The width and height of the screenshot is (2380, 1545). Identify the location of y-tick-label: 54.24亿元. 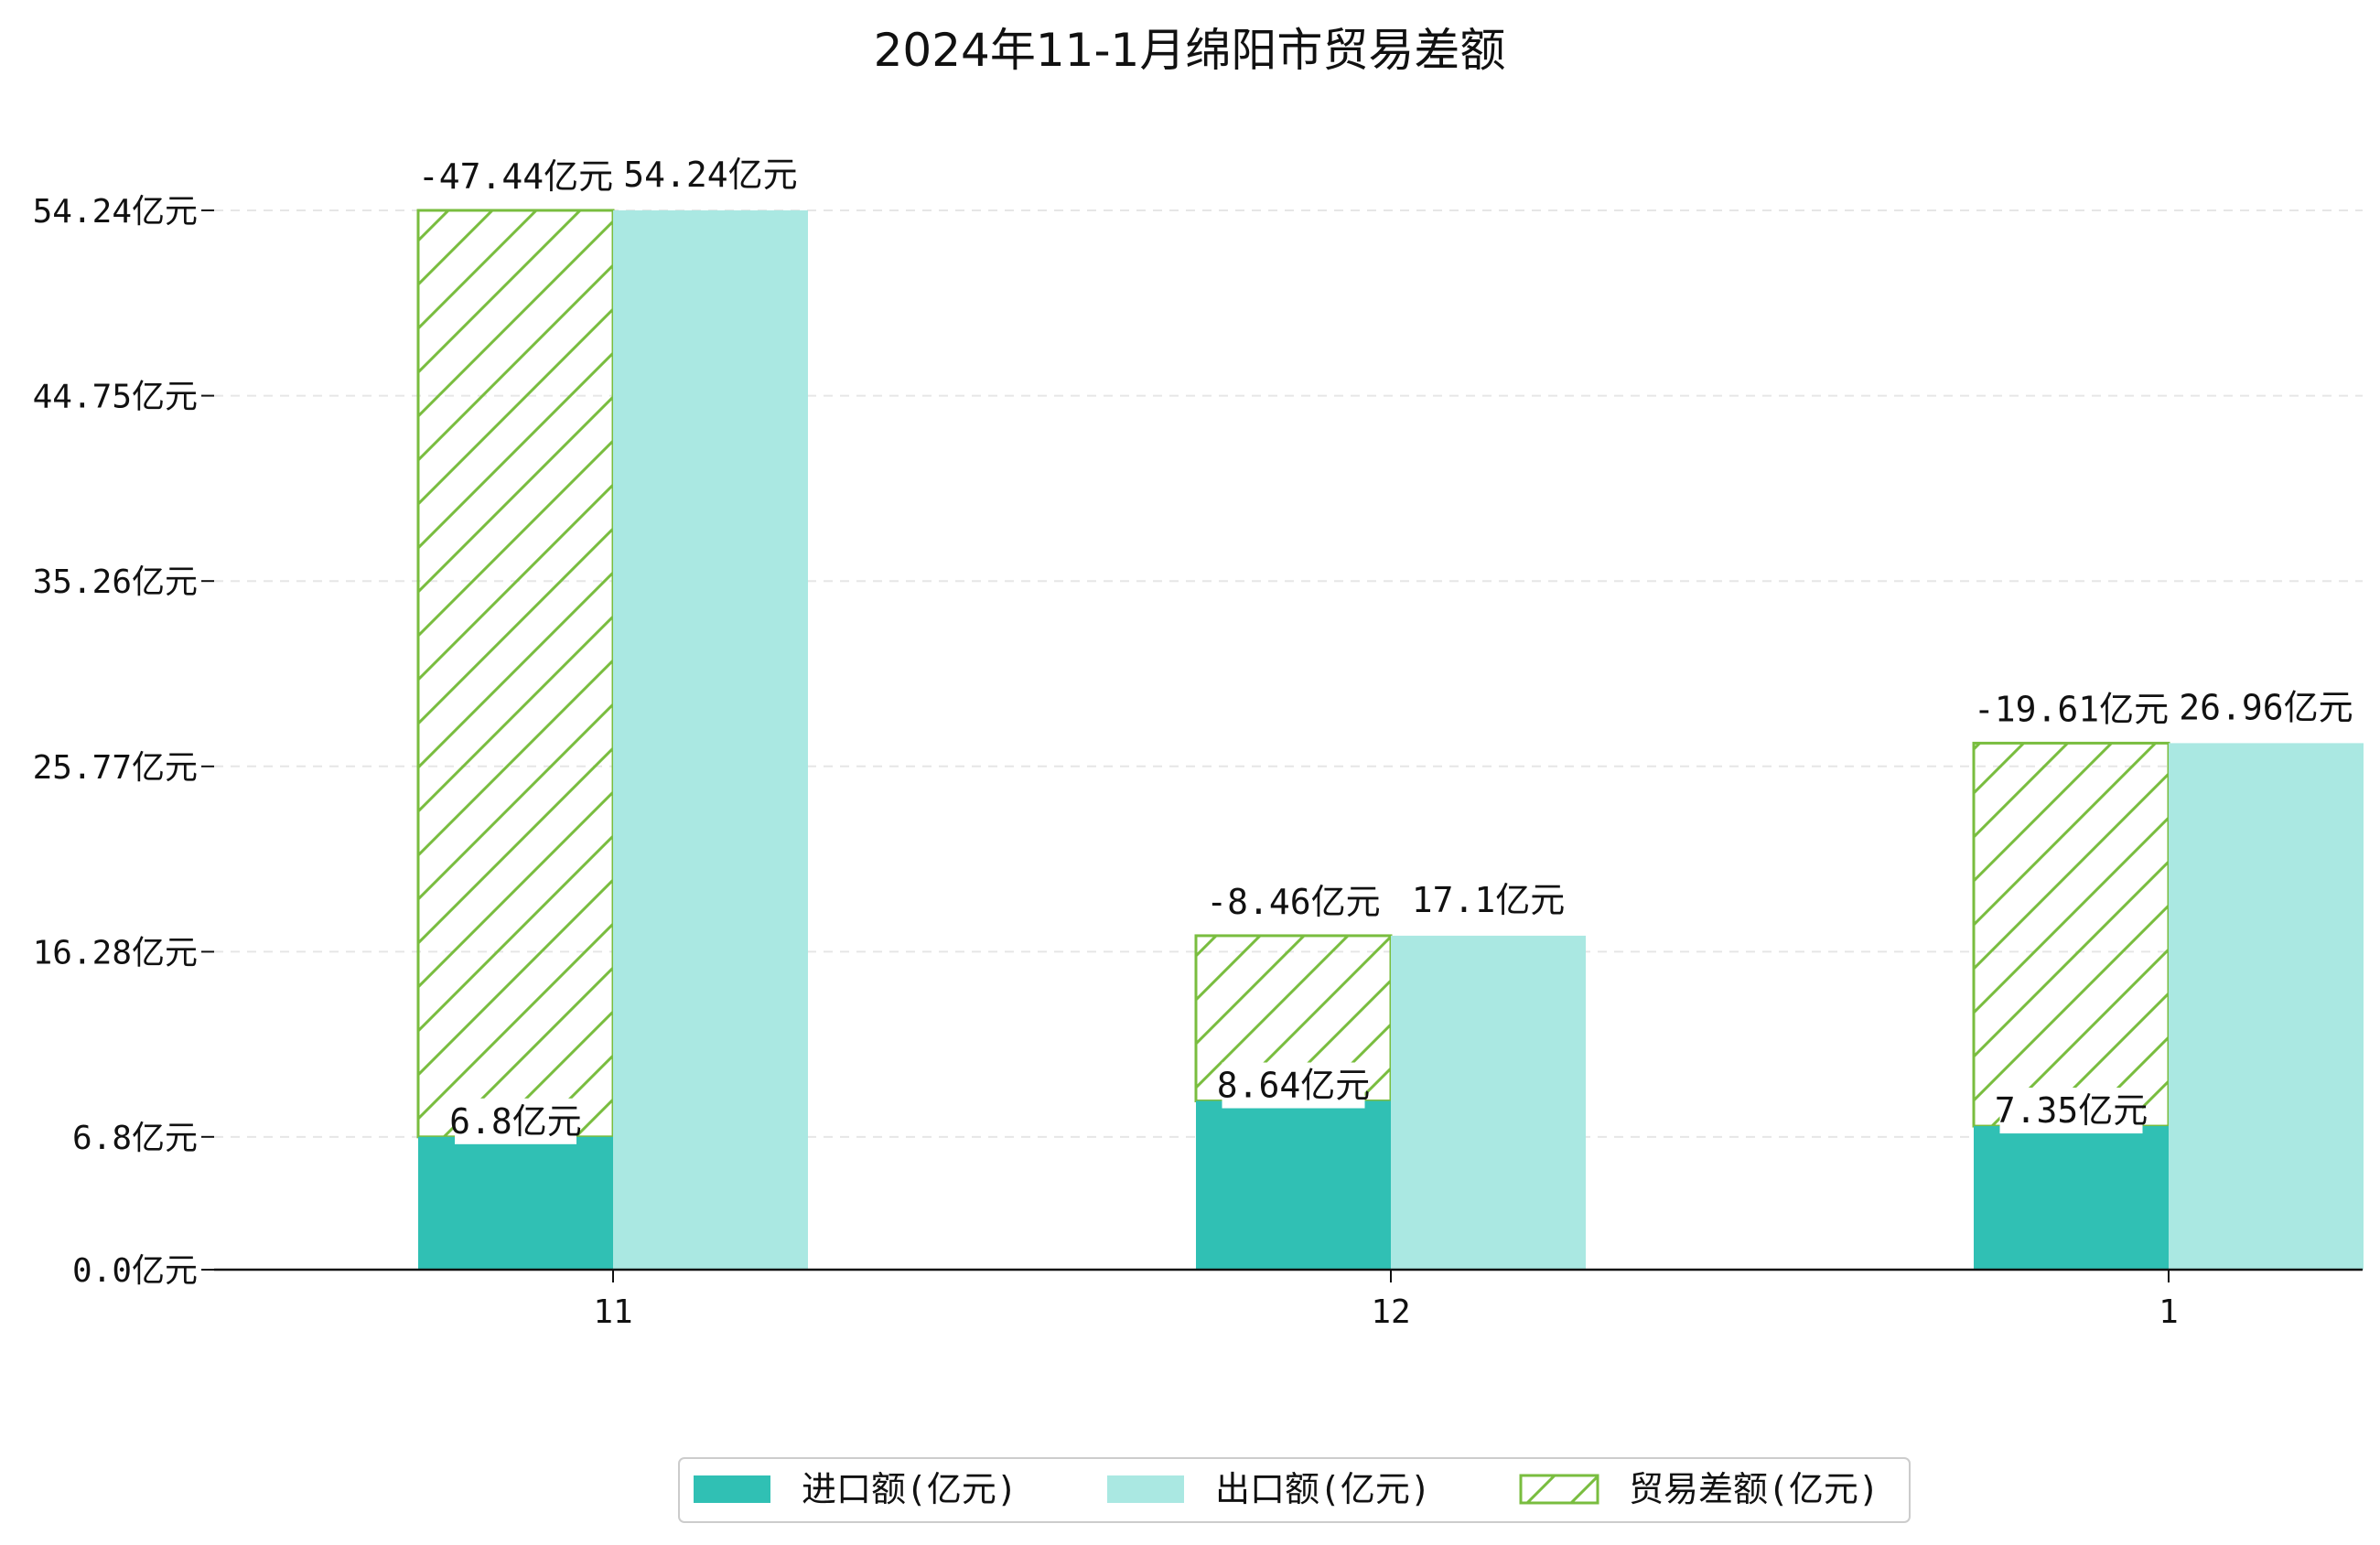
(115, 212).